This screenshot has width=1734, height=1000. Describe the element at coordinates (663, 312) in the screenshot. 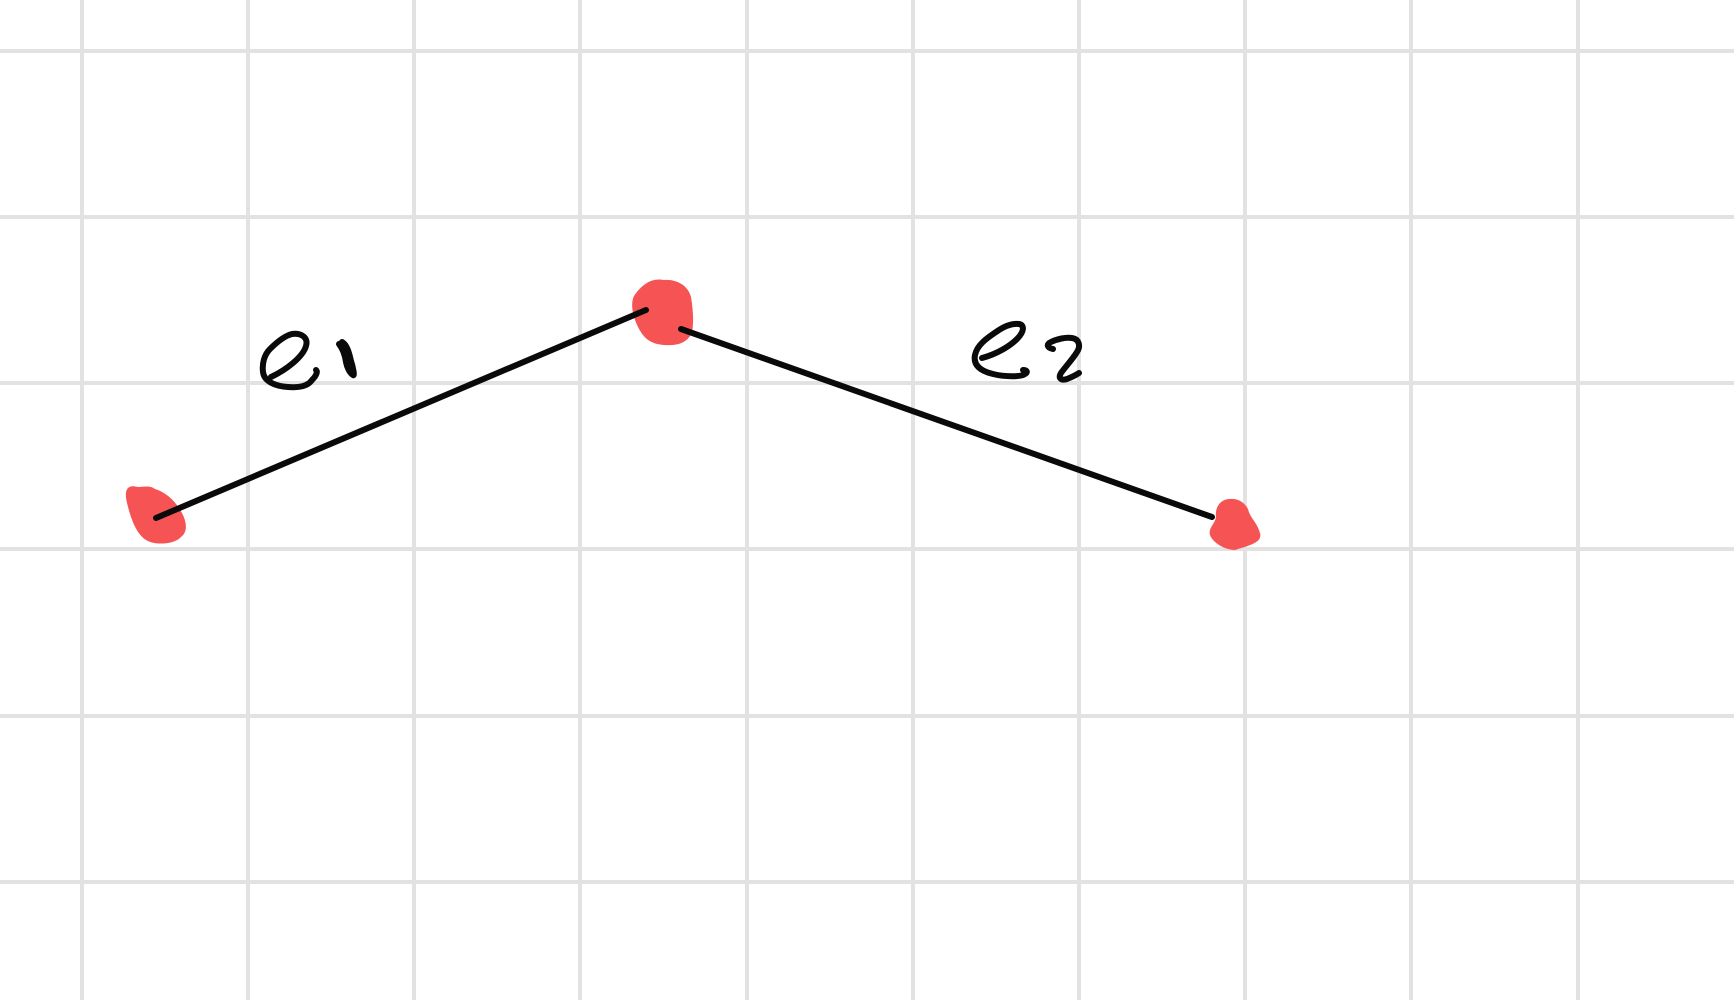

I see `node-middle` at that location.